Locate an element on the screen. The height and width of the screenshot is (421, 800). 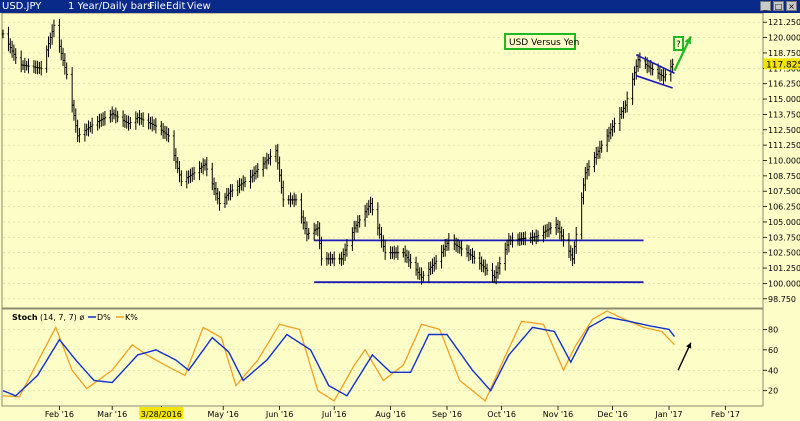
price-tick-label: 111.250 is located at coordinates (784, 145).